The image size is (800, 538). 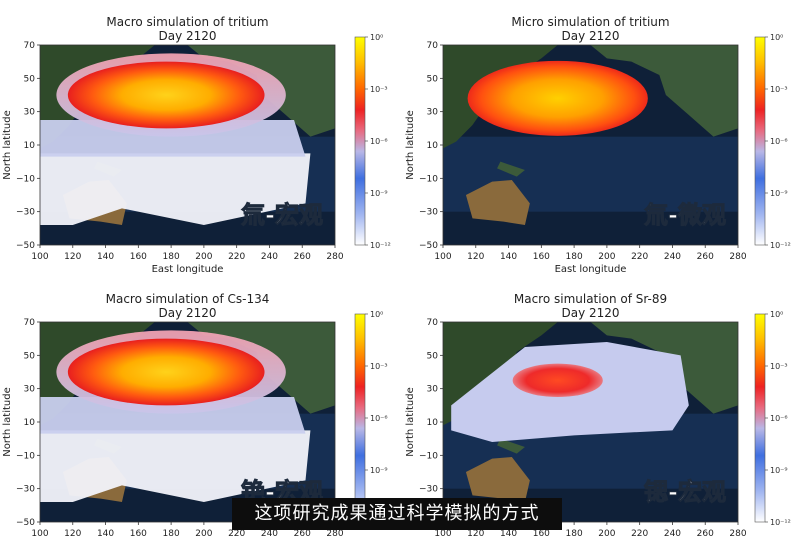 I want to click on nuclide-overlay-label: 锶-宏观, so click(x=685, y=491).